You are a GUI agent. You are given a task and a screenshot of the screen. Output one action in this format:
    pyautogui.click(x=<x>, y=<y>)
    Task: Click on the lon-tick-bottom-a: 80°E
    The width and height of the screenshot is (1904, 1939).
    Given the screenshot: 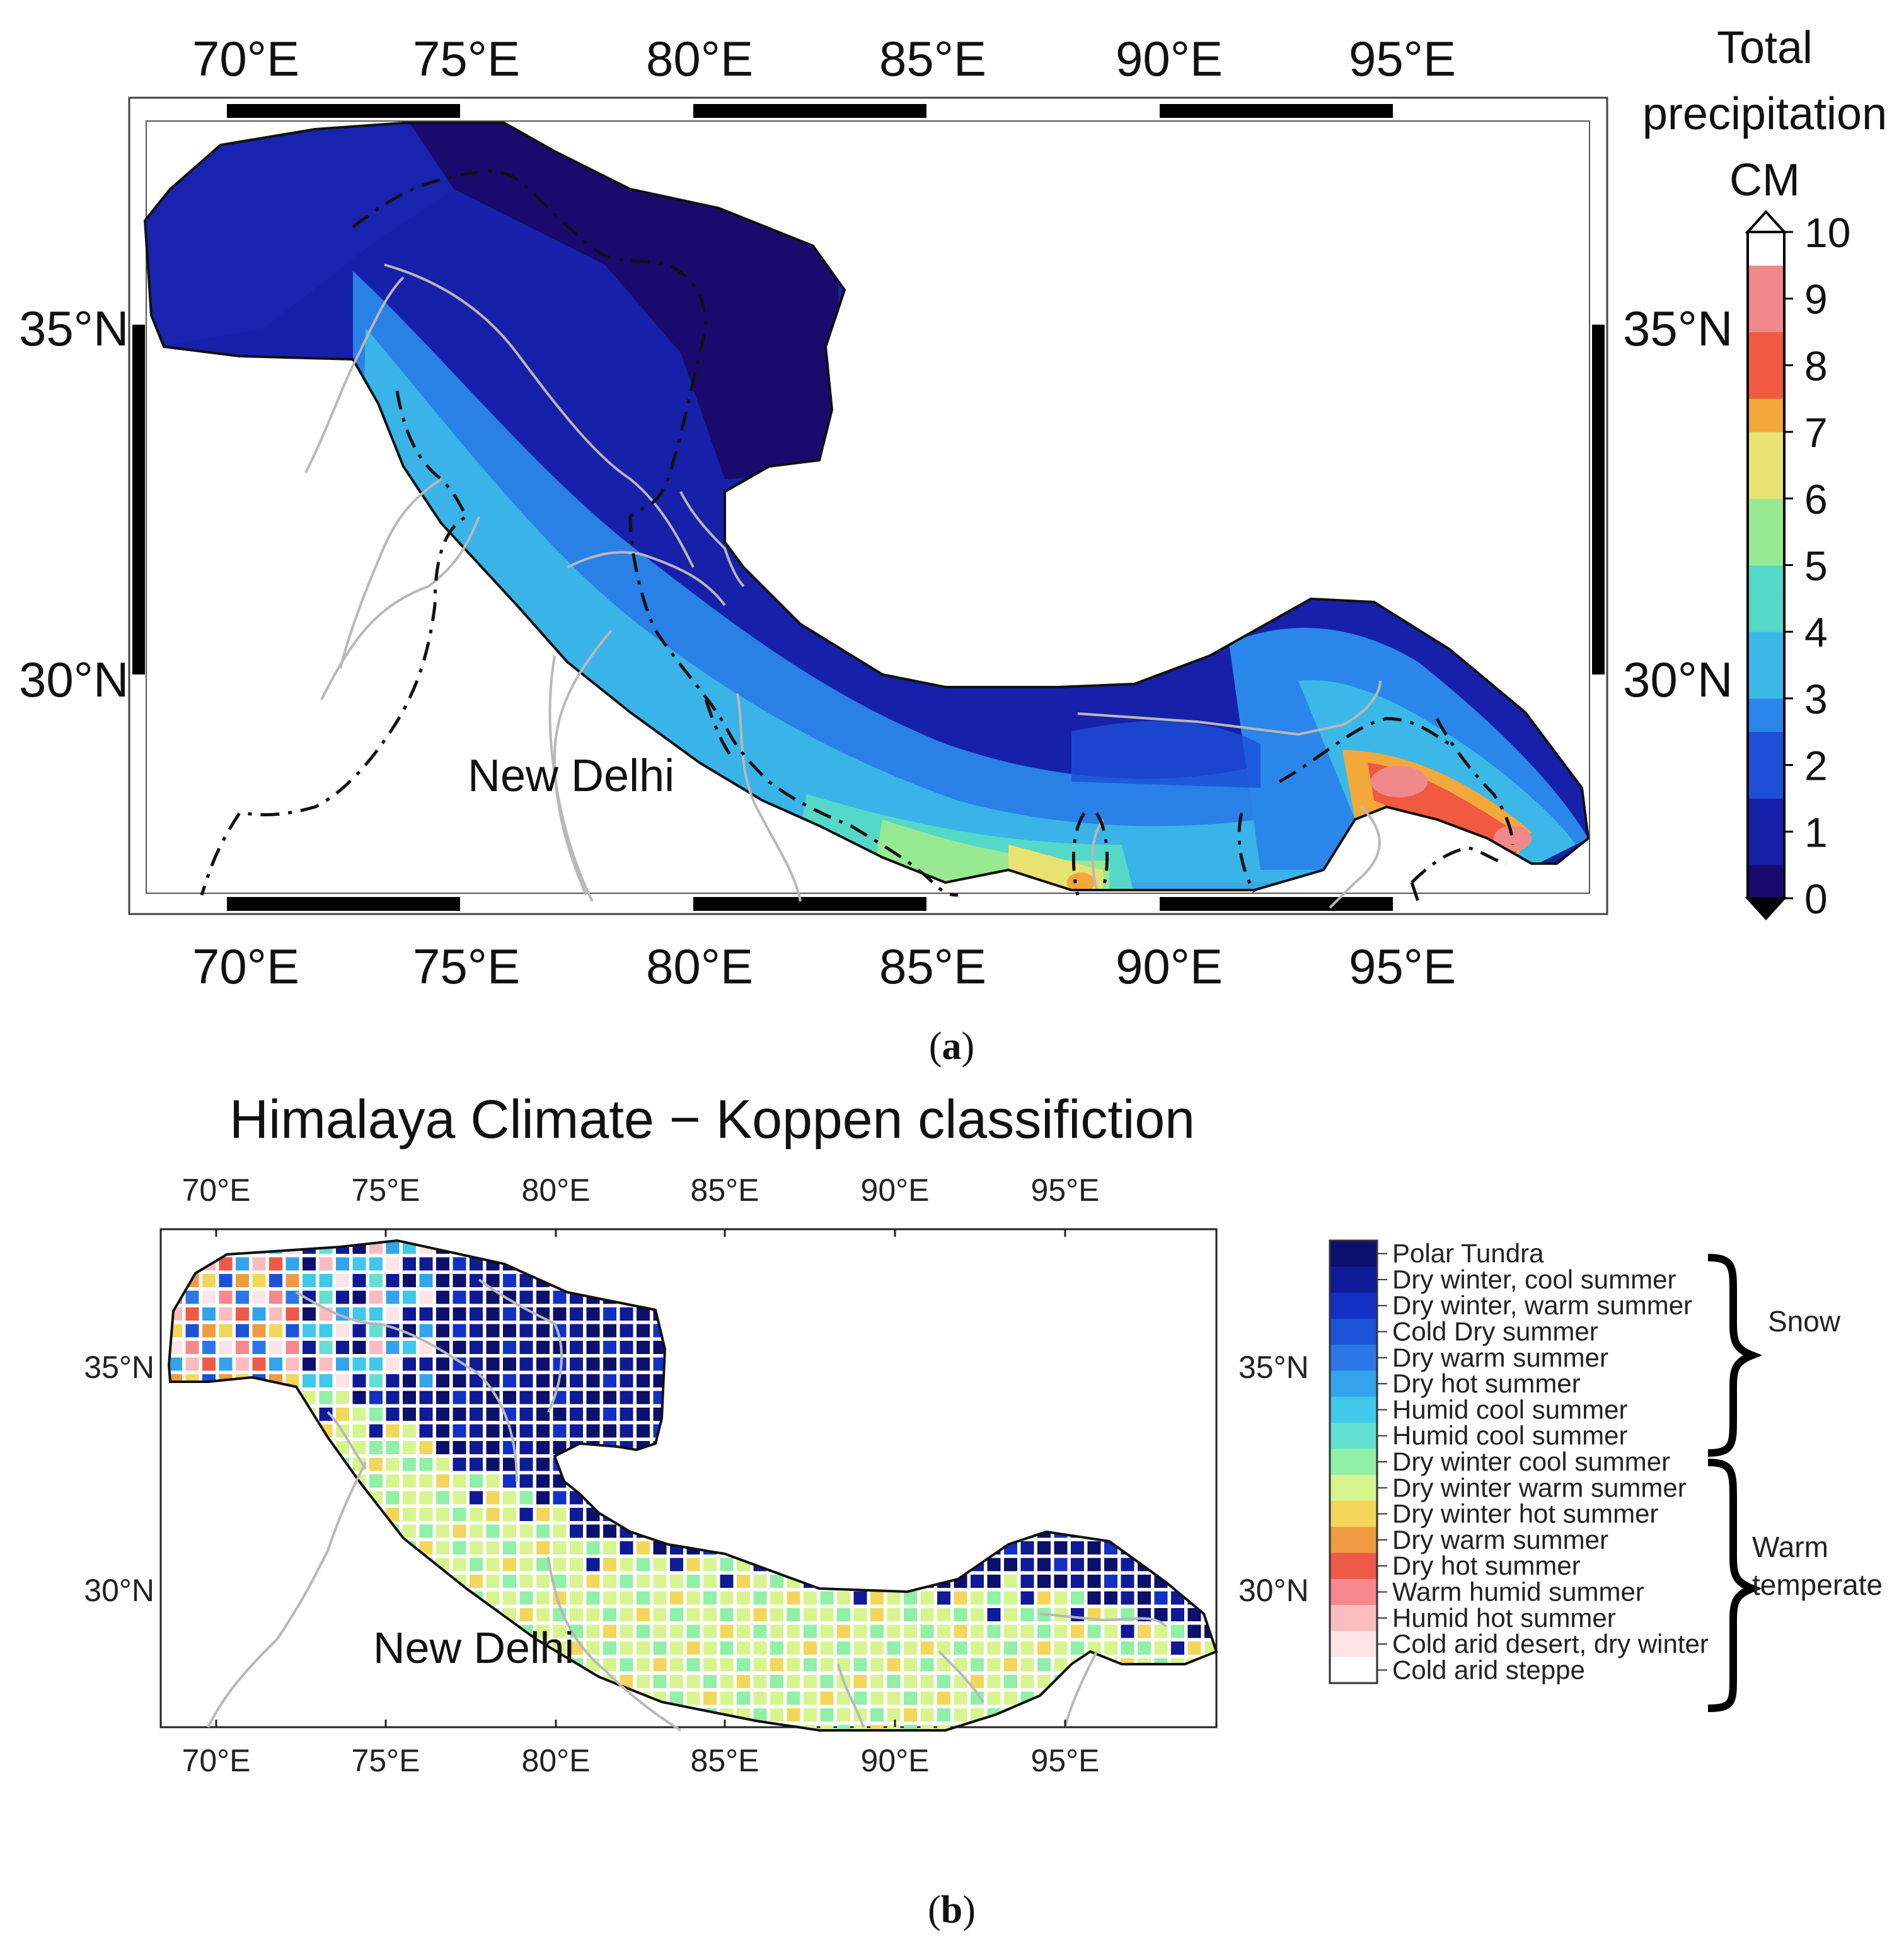 What is the action you would take?
    pyautogui.click(x=699, y=966)
    